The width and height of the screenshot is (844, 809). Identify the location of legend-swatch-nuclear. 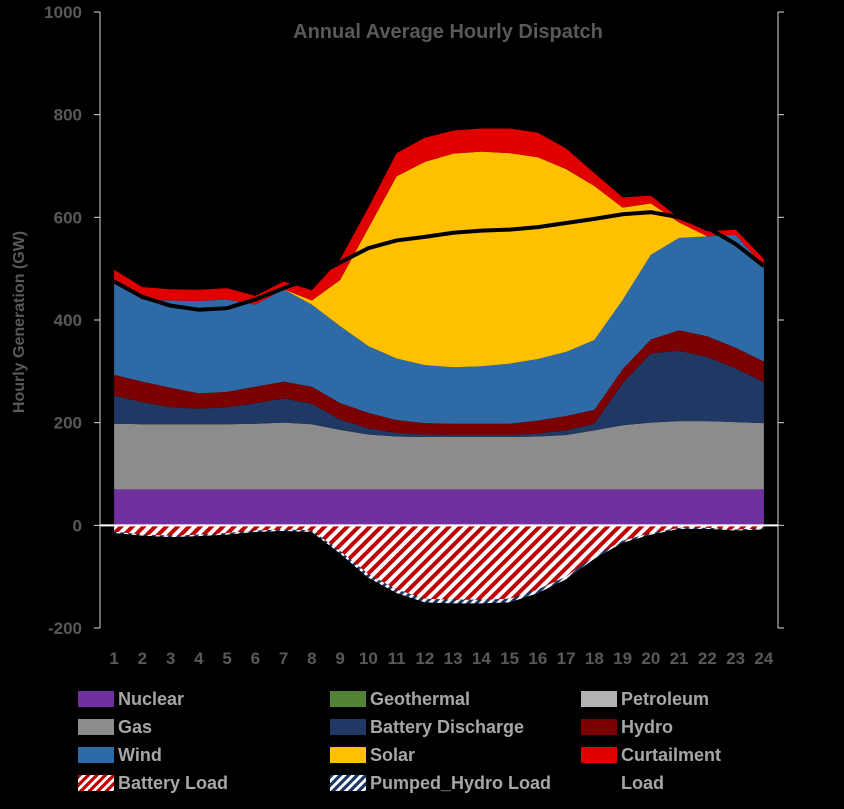
(96, 699).